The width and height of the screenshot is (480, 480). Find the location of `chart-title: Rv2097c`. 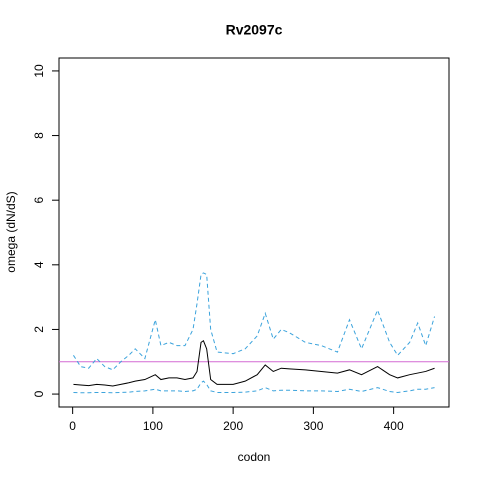

chart-title: Rv2097c is located at coordinates (254, 30).